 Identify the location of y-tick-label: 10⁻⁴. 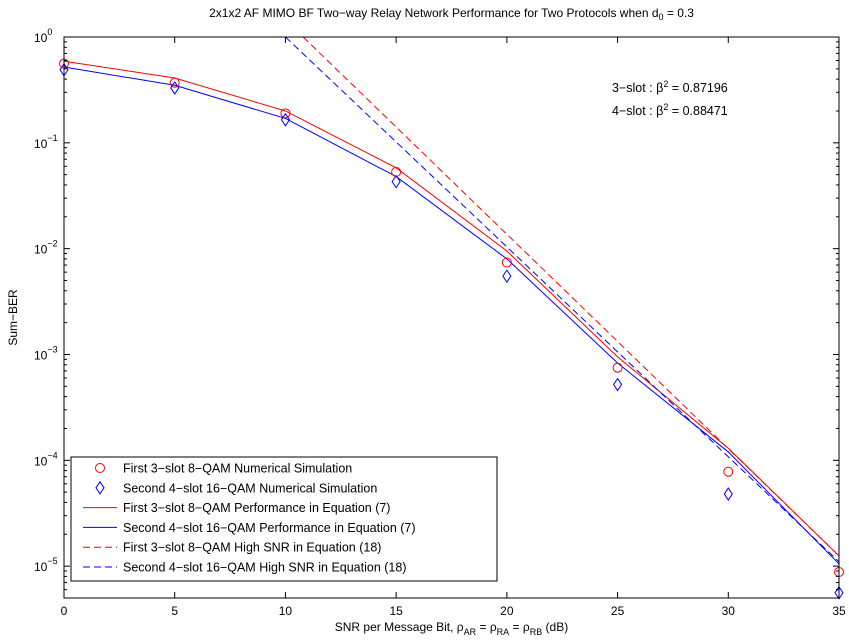
(46, 459).